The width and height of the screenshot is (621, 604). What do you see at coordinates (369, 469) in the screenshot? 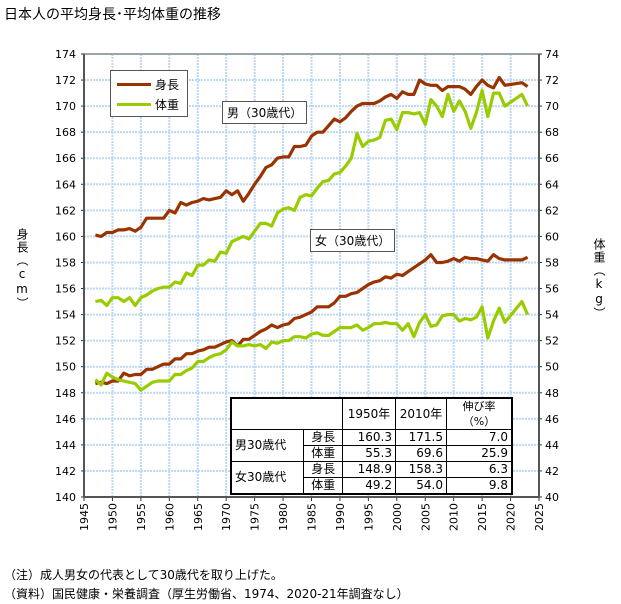
I see `table-cell: 148.9` at bounding box center [369, 469].